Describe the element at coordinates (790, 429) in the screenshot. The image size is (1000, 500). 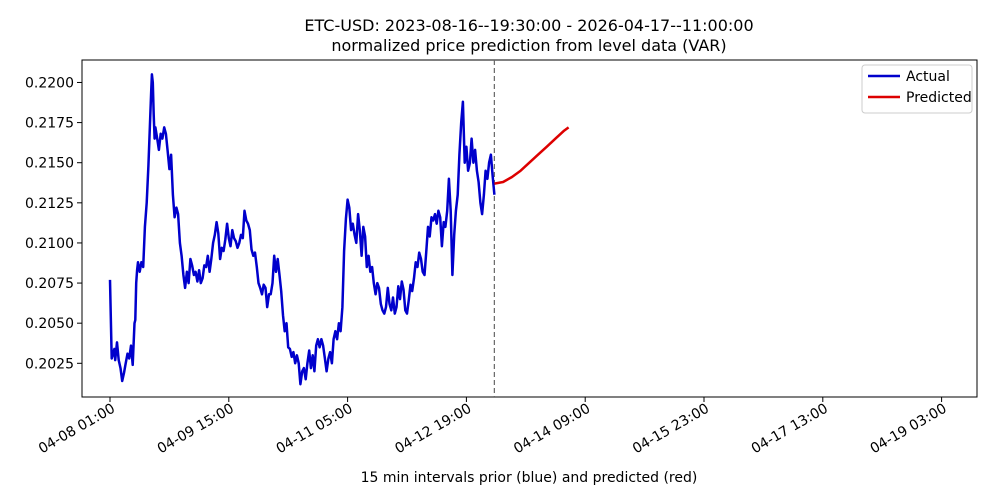
I see `x-tick-label: 04-17 13:00` at that location.